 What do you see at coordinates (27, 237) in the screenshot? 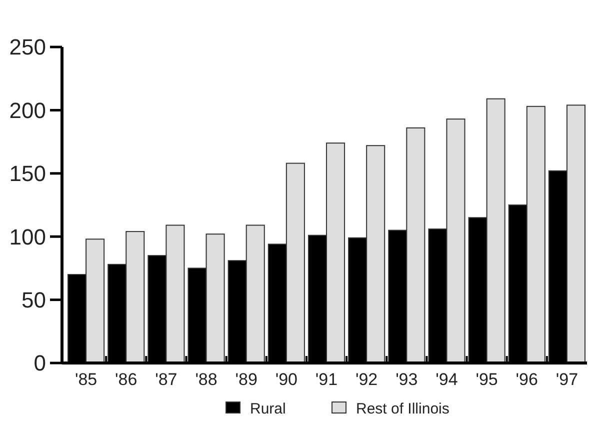
I see `y-tick-label: 100` at bounding box center [27, 237].